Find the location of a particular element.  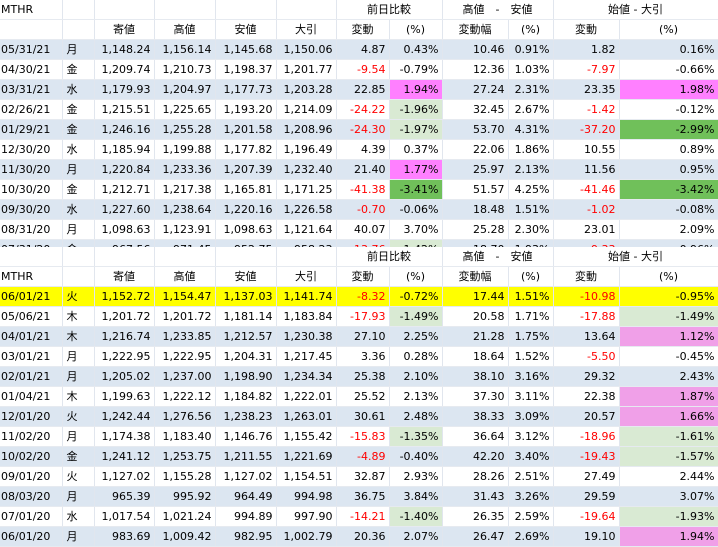

close-cell: 1,150.06 is located at coordinates (306, 49).